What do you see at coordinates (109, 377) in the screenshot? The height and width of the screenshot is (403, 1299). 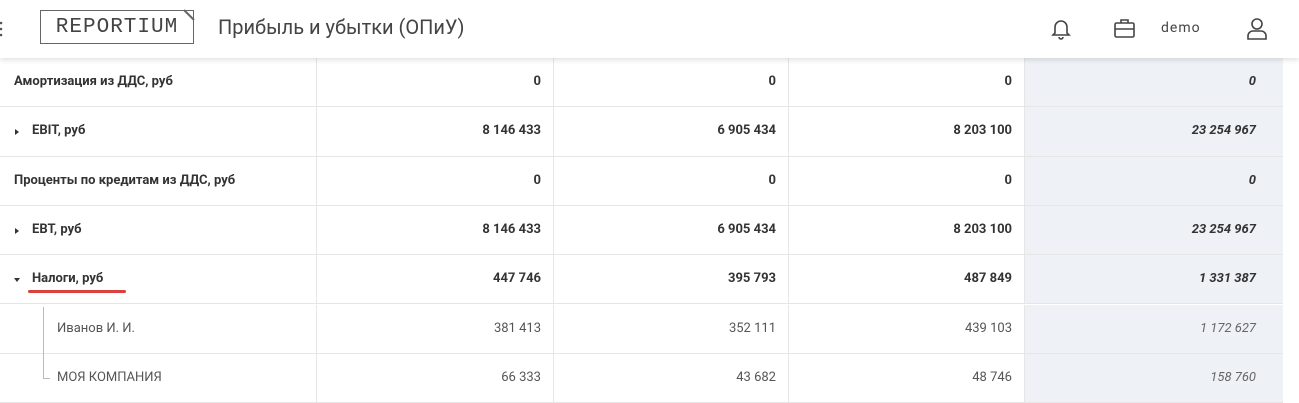 I see `row-label: МОЯ КОМПАНИЯ` at bounding box center [109, 377].